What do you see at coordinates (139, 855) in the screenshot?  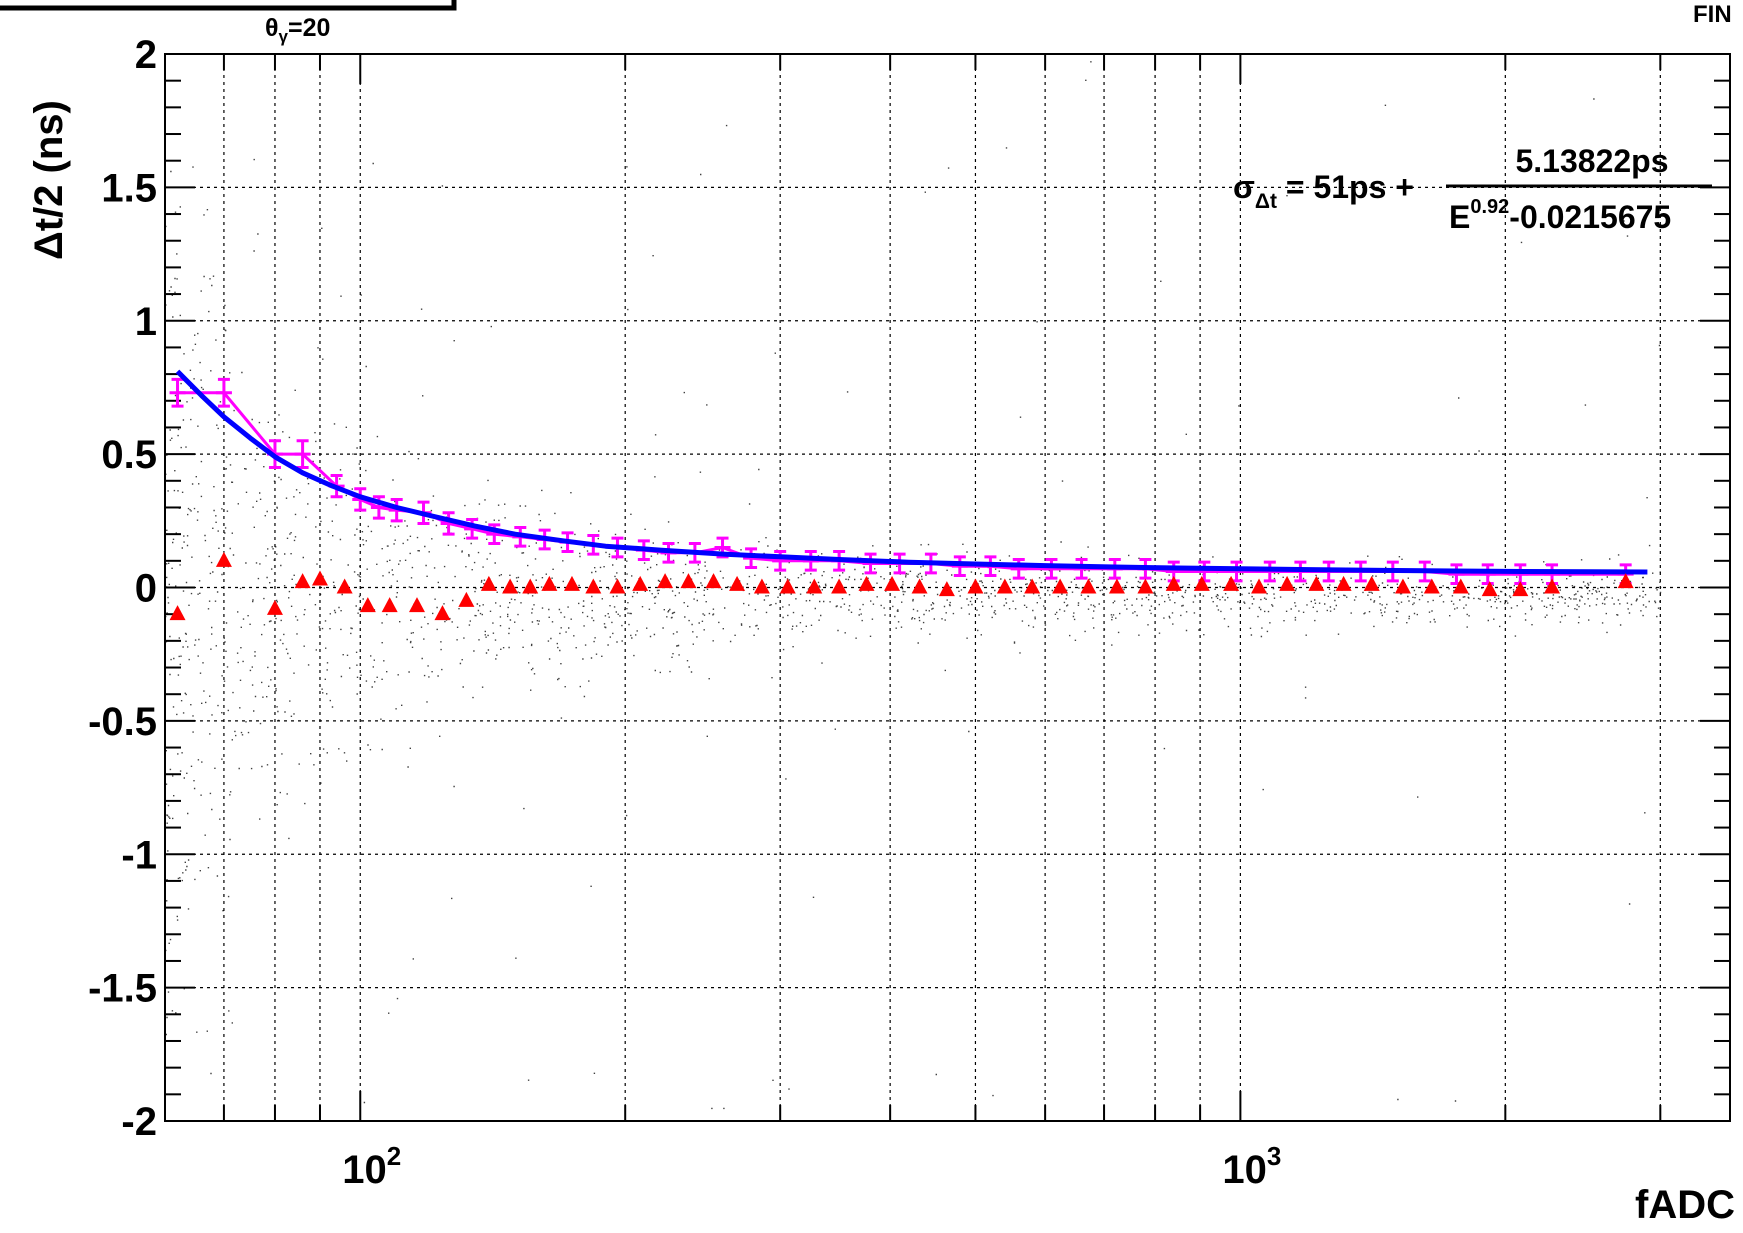 I see `y-tick-label: -1` at bounding box center [139, 855].